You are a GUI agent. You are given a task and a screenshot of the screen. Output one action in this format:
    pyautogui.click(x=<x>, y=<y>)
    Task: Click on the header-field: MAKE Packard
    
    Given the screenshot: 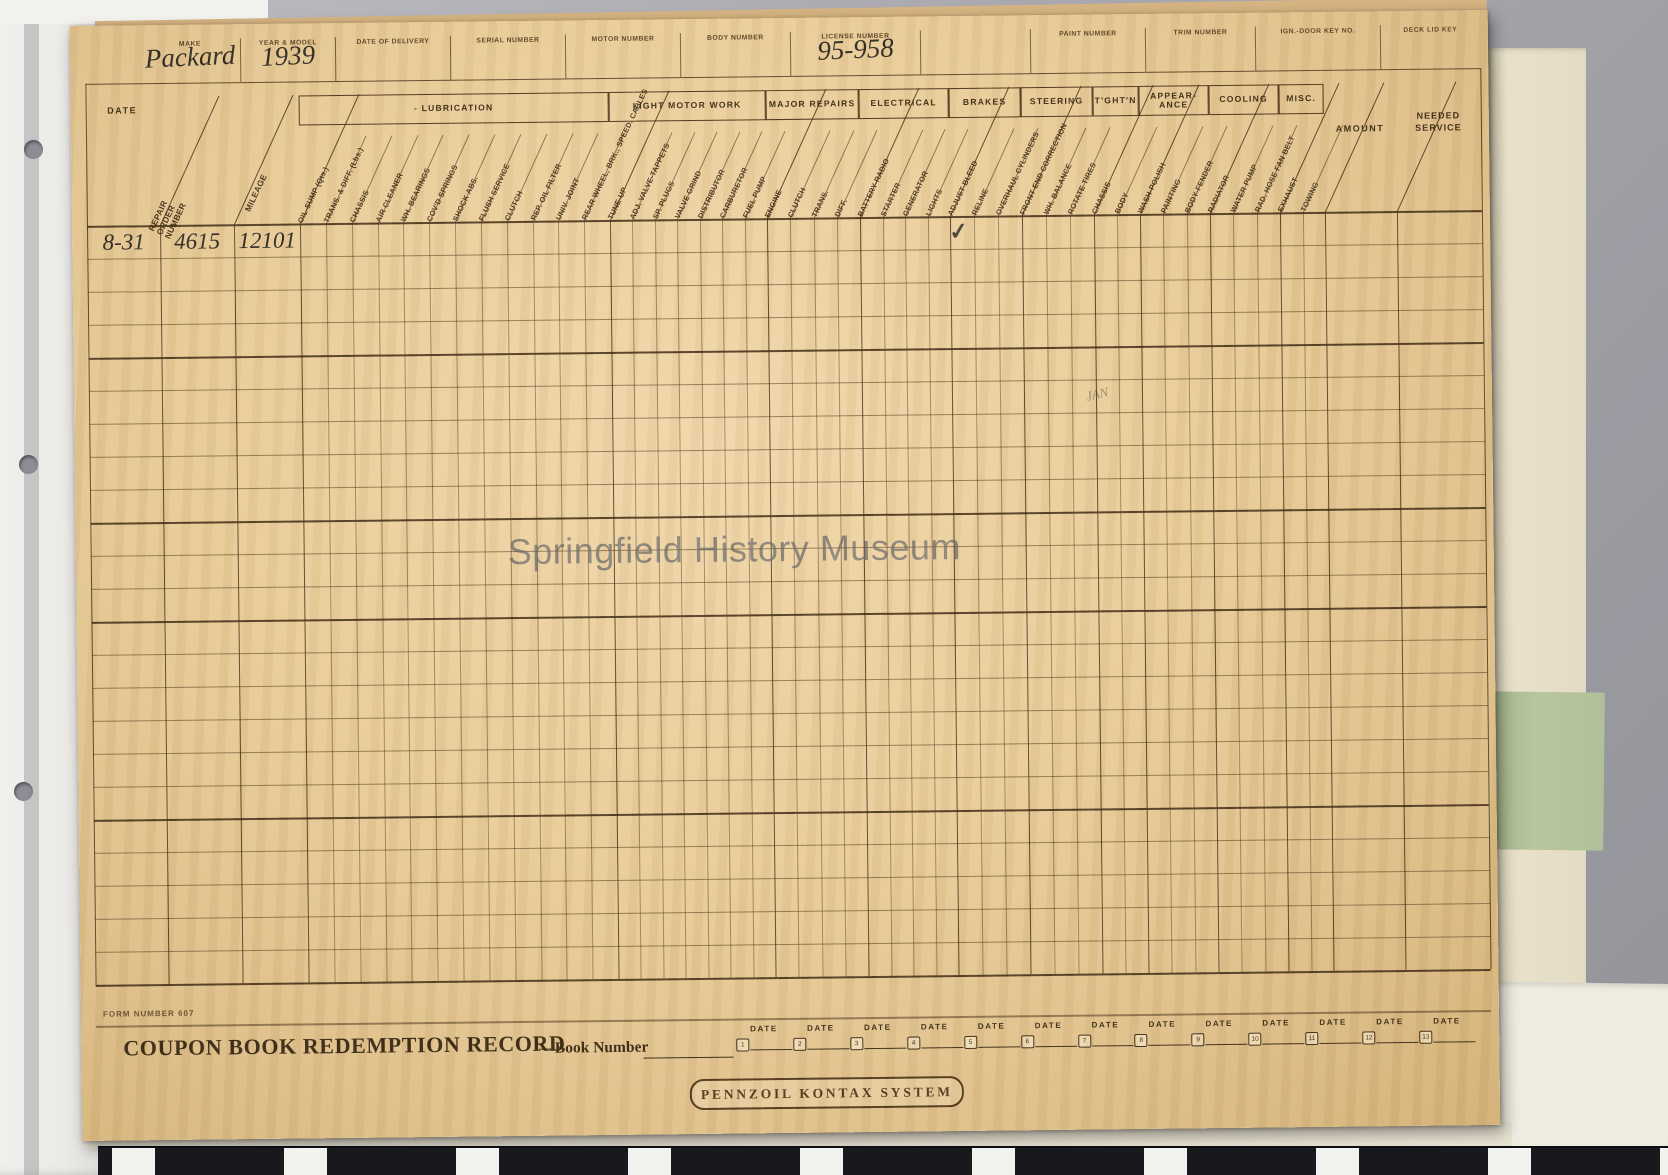 What is the action you would take?
    pyautogui.click(x=190, y=60)
    